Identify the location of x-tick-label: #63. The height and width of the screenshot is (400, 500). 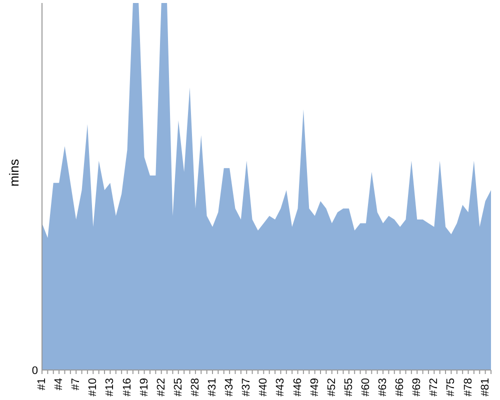
(383, 387).